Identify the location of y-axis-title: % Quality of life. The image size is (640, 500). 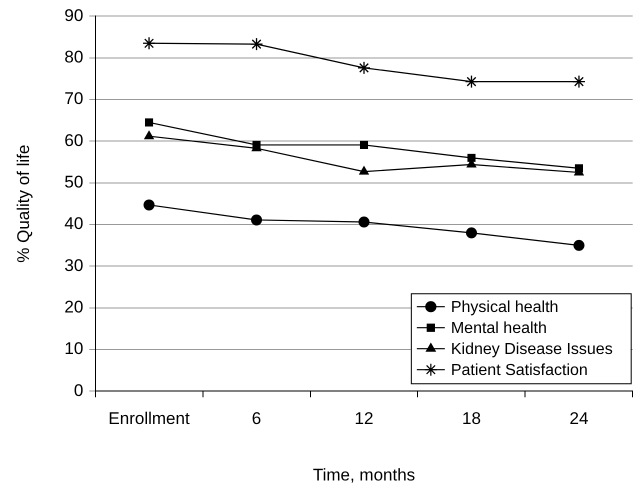
(23, 203).